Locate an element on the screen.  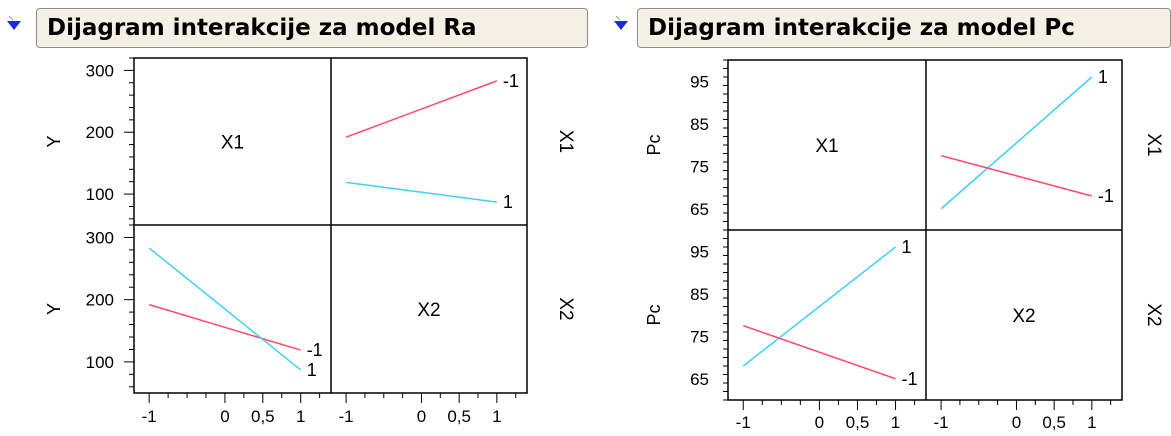
chart-title: Dijagram interakcije za model Ra is located at coordinates (312, 28).